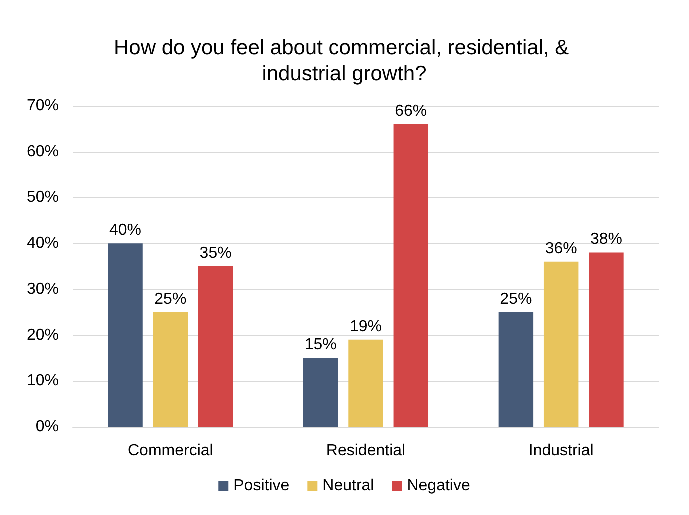 This screenshot has height=515, width=689. I want to click on y-tick-label: 70%, so click(42, 106).